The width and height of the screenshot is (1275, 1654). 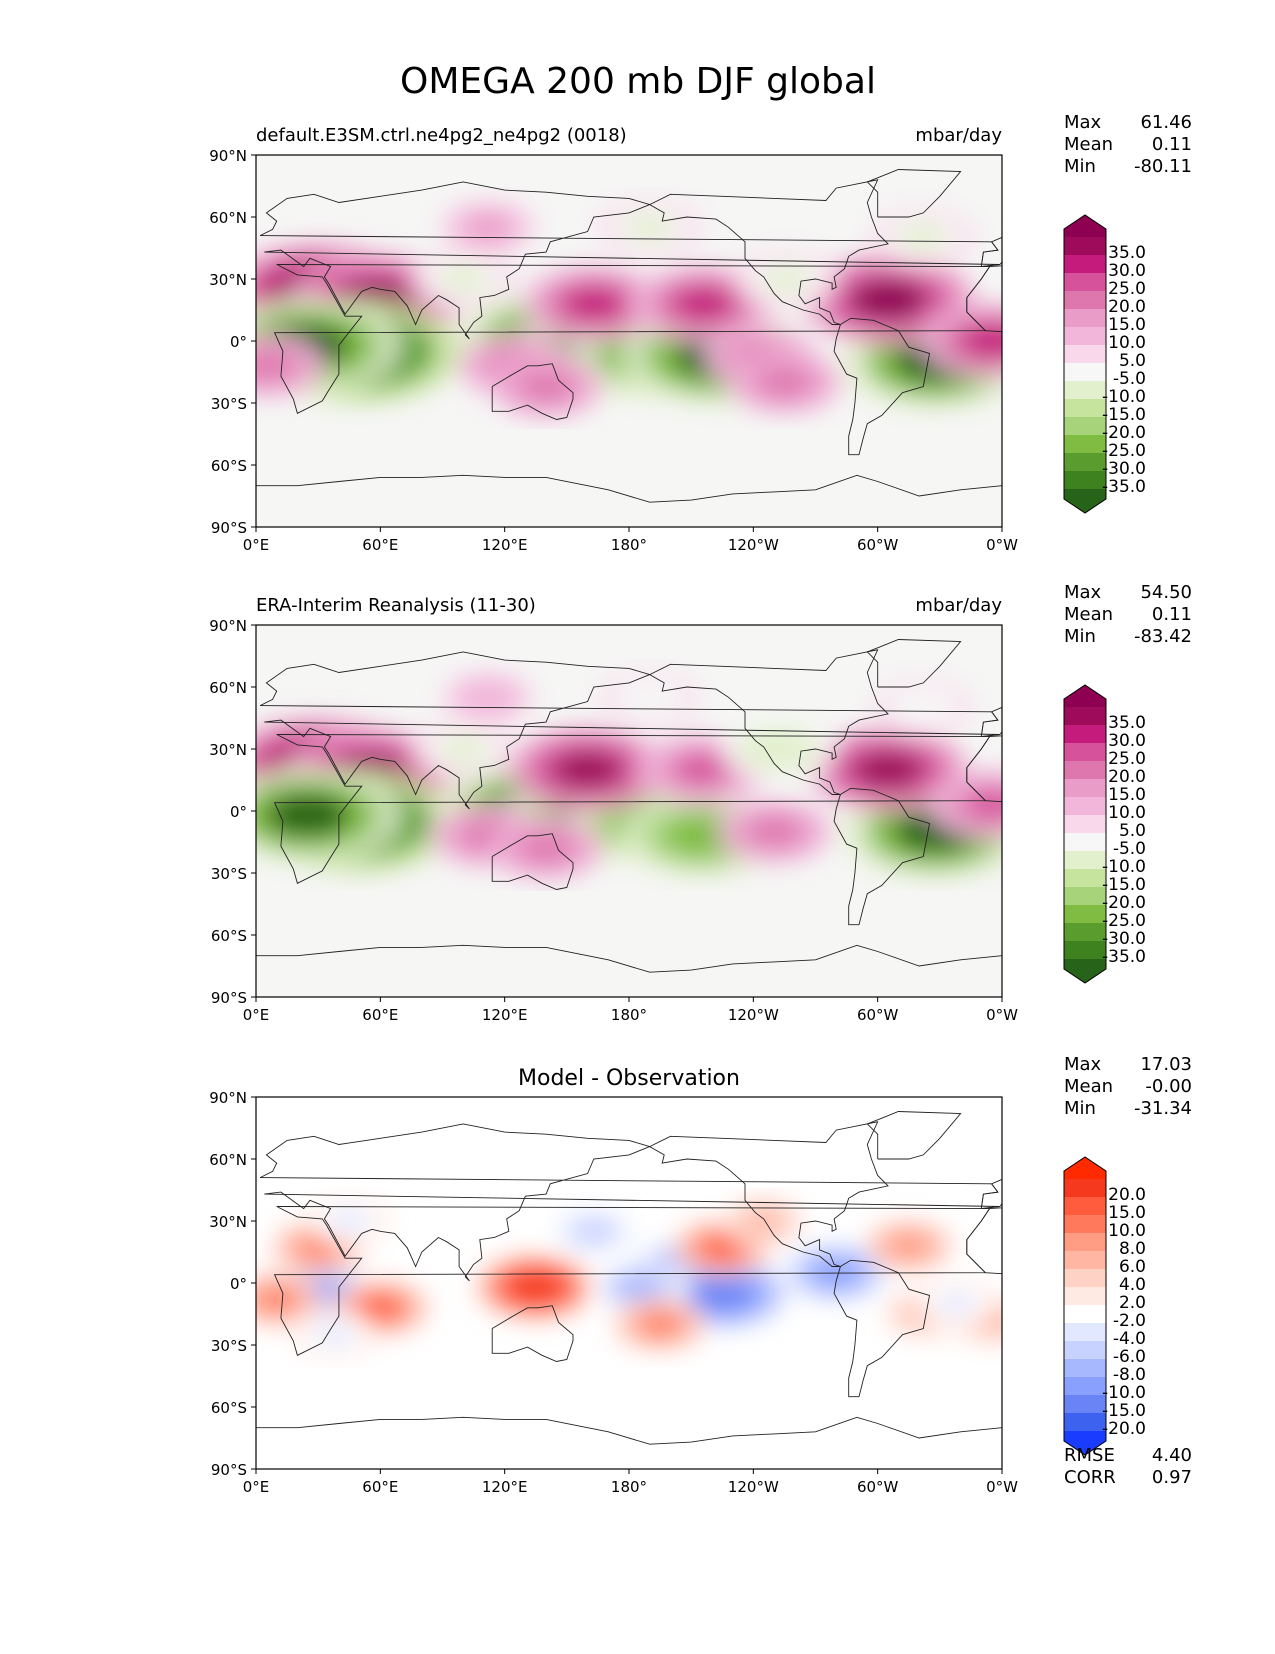 I want to click on colorbar-tick-label: 5.0, so click(x=1132, y=361).